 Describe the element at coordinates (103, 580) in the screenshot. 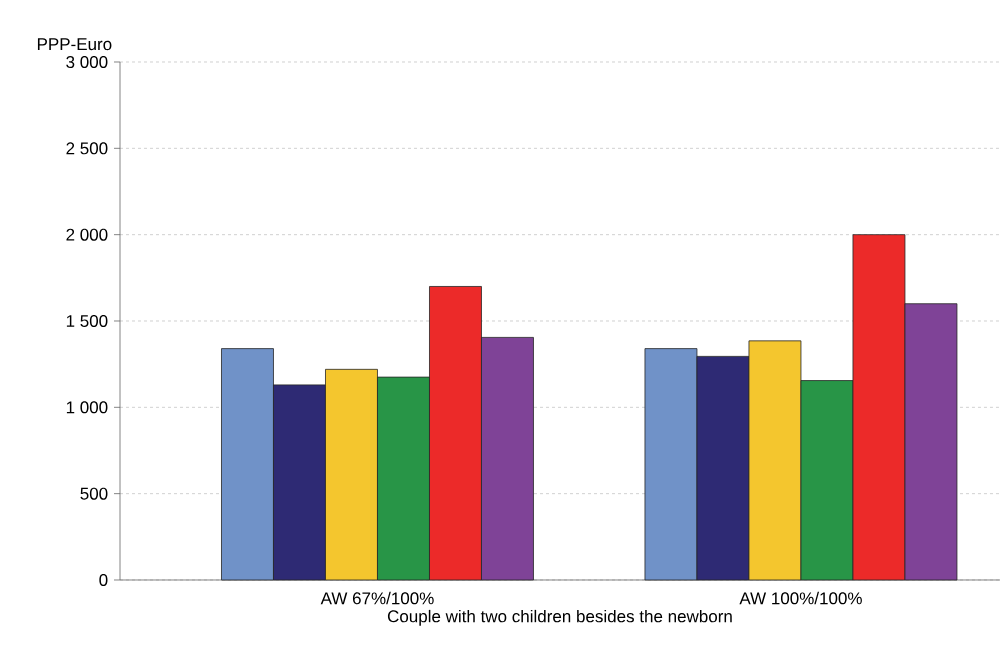

I see `y-tick-label: 0` at that location.